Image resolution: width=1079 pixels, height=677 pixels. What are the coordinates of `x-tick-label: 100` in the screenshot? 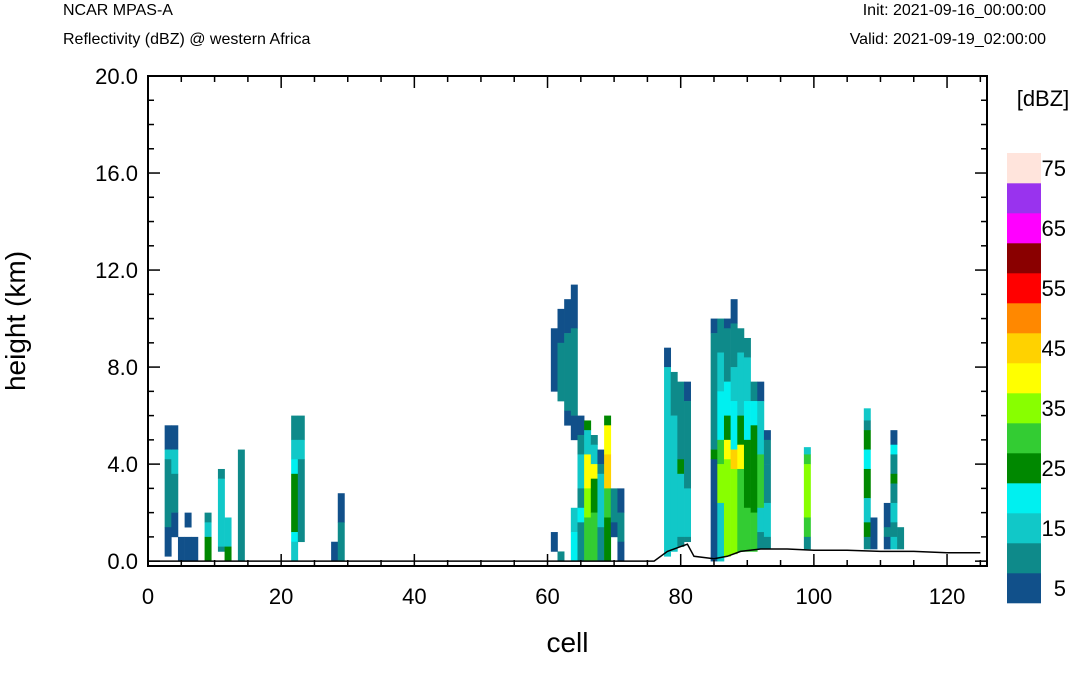 It's located at (814, 596).